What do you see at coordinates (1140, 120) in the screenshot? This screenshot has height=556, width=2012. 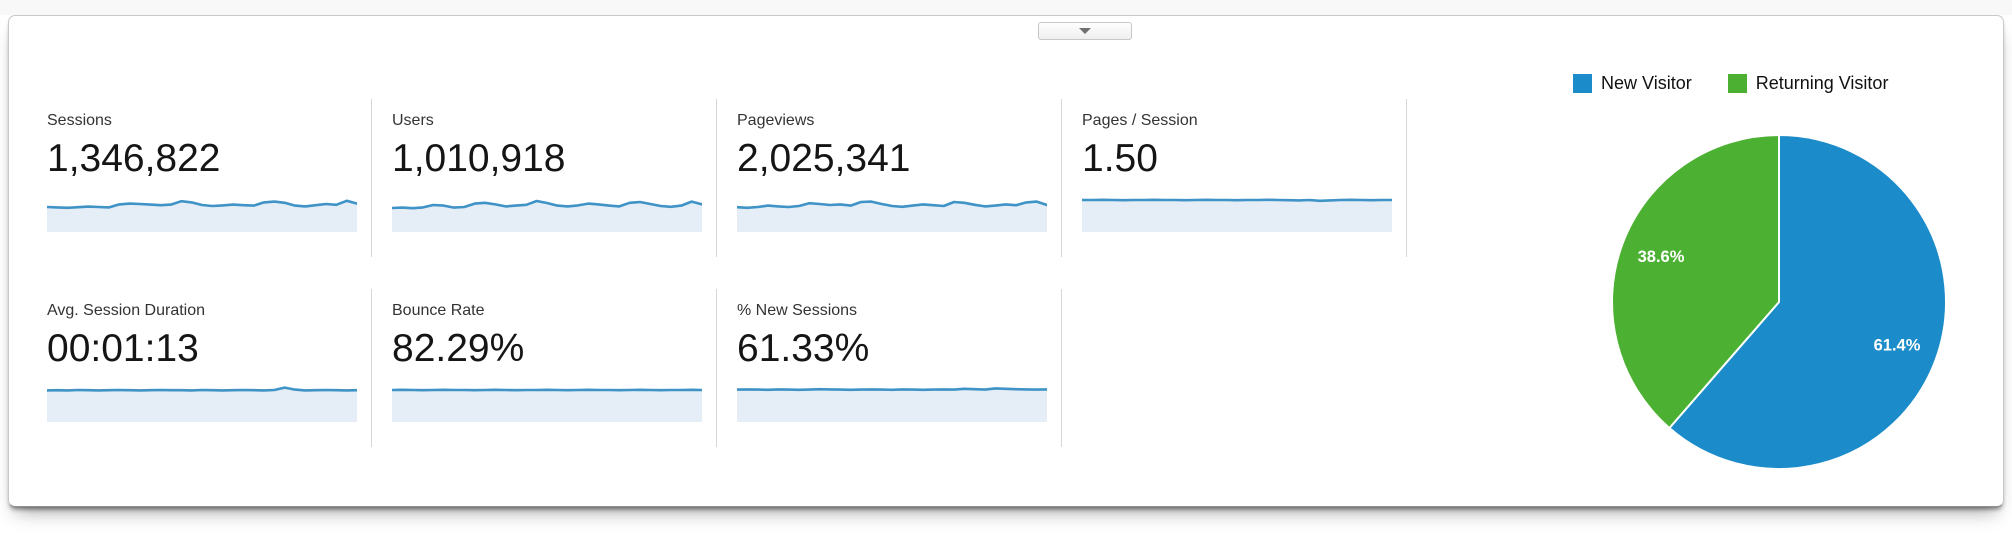 I see `metric-label: Pages / Session` at bounding box center [1140, 120].